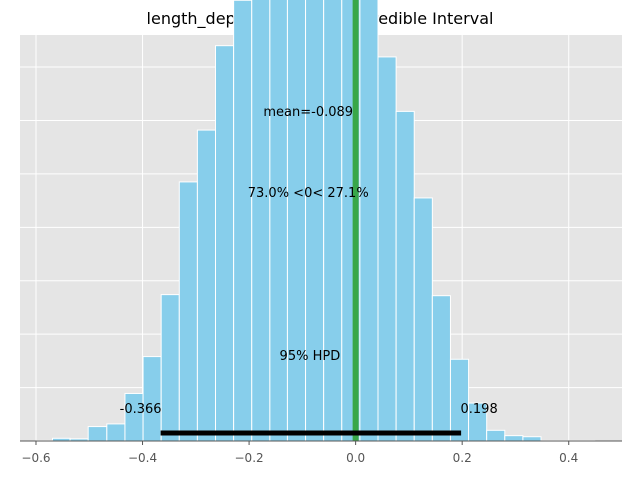 This screenshot has height=480, width=640. What do you see at coordinates (308, 193) in the screenshot?
I see `reference-label: 73.0% <0< 27.1%` at bounding box center [308, 193].